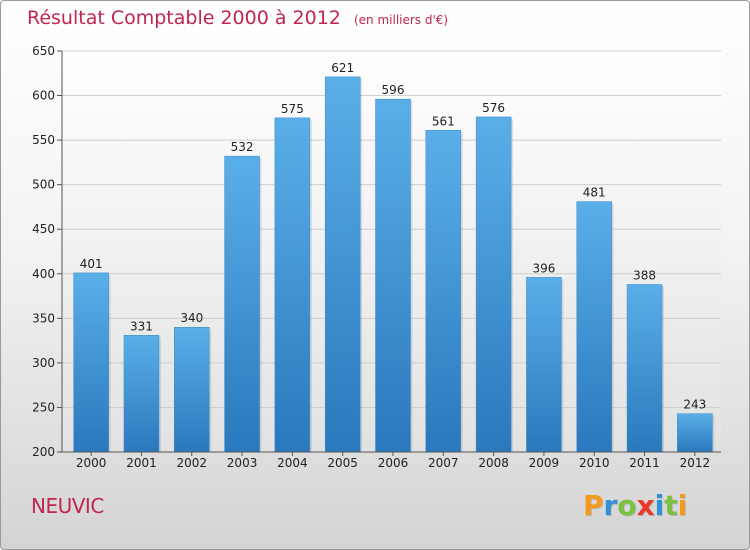 This screenshot has height=550, width=750. I want to click on x-tick-label: 2008, so click(493, 463).